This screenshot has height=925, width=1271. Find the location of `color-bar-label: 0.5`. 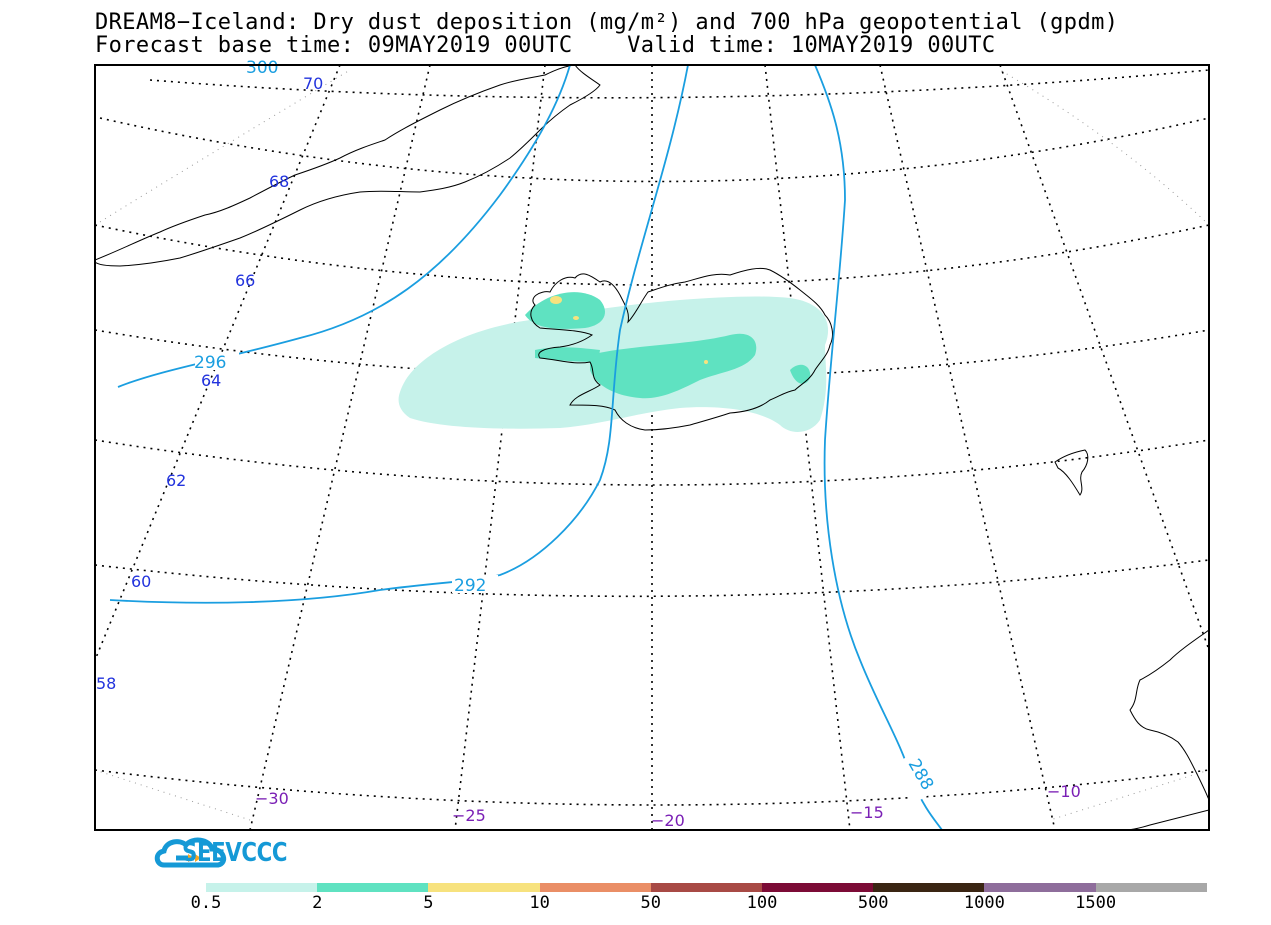

color-bar-label: 0.5 is located at coordinates (206, 903).